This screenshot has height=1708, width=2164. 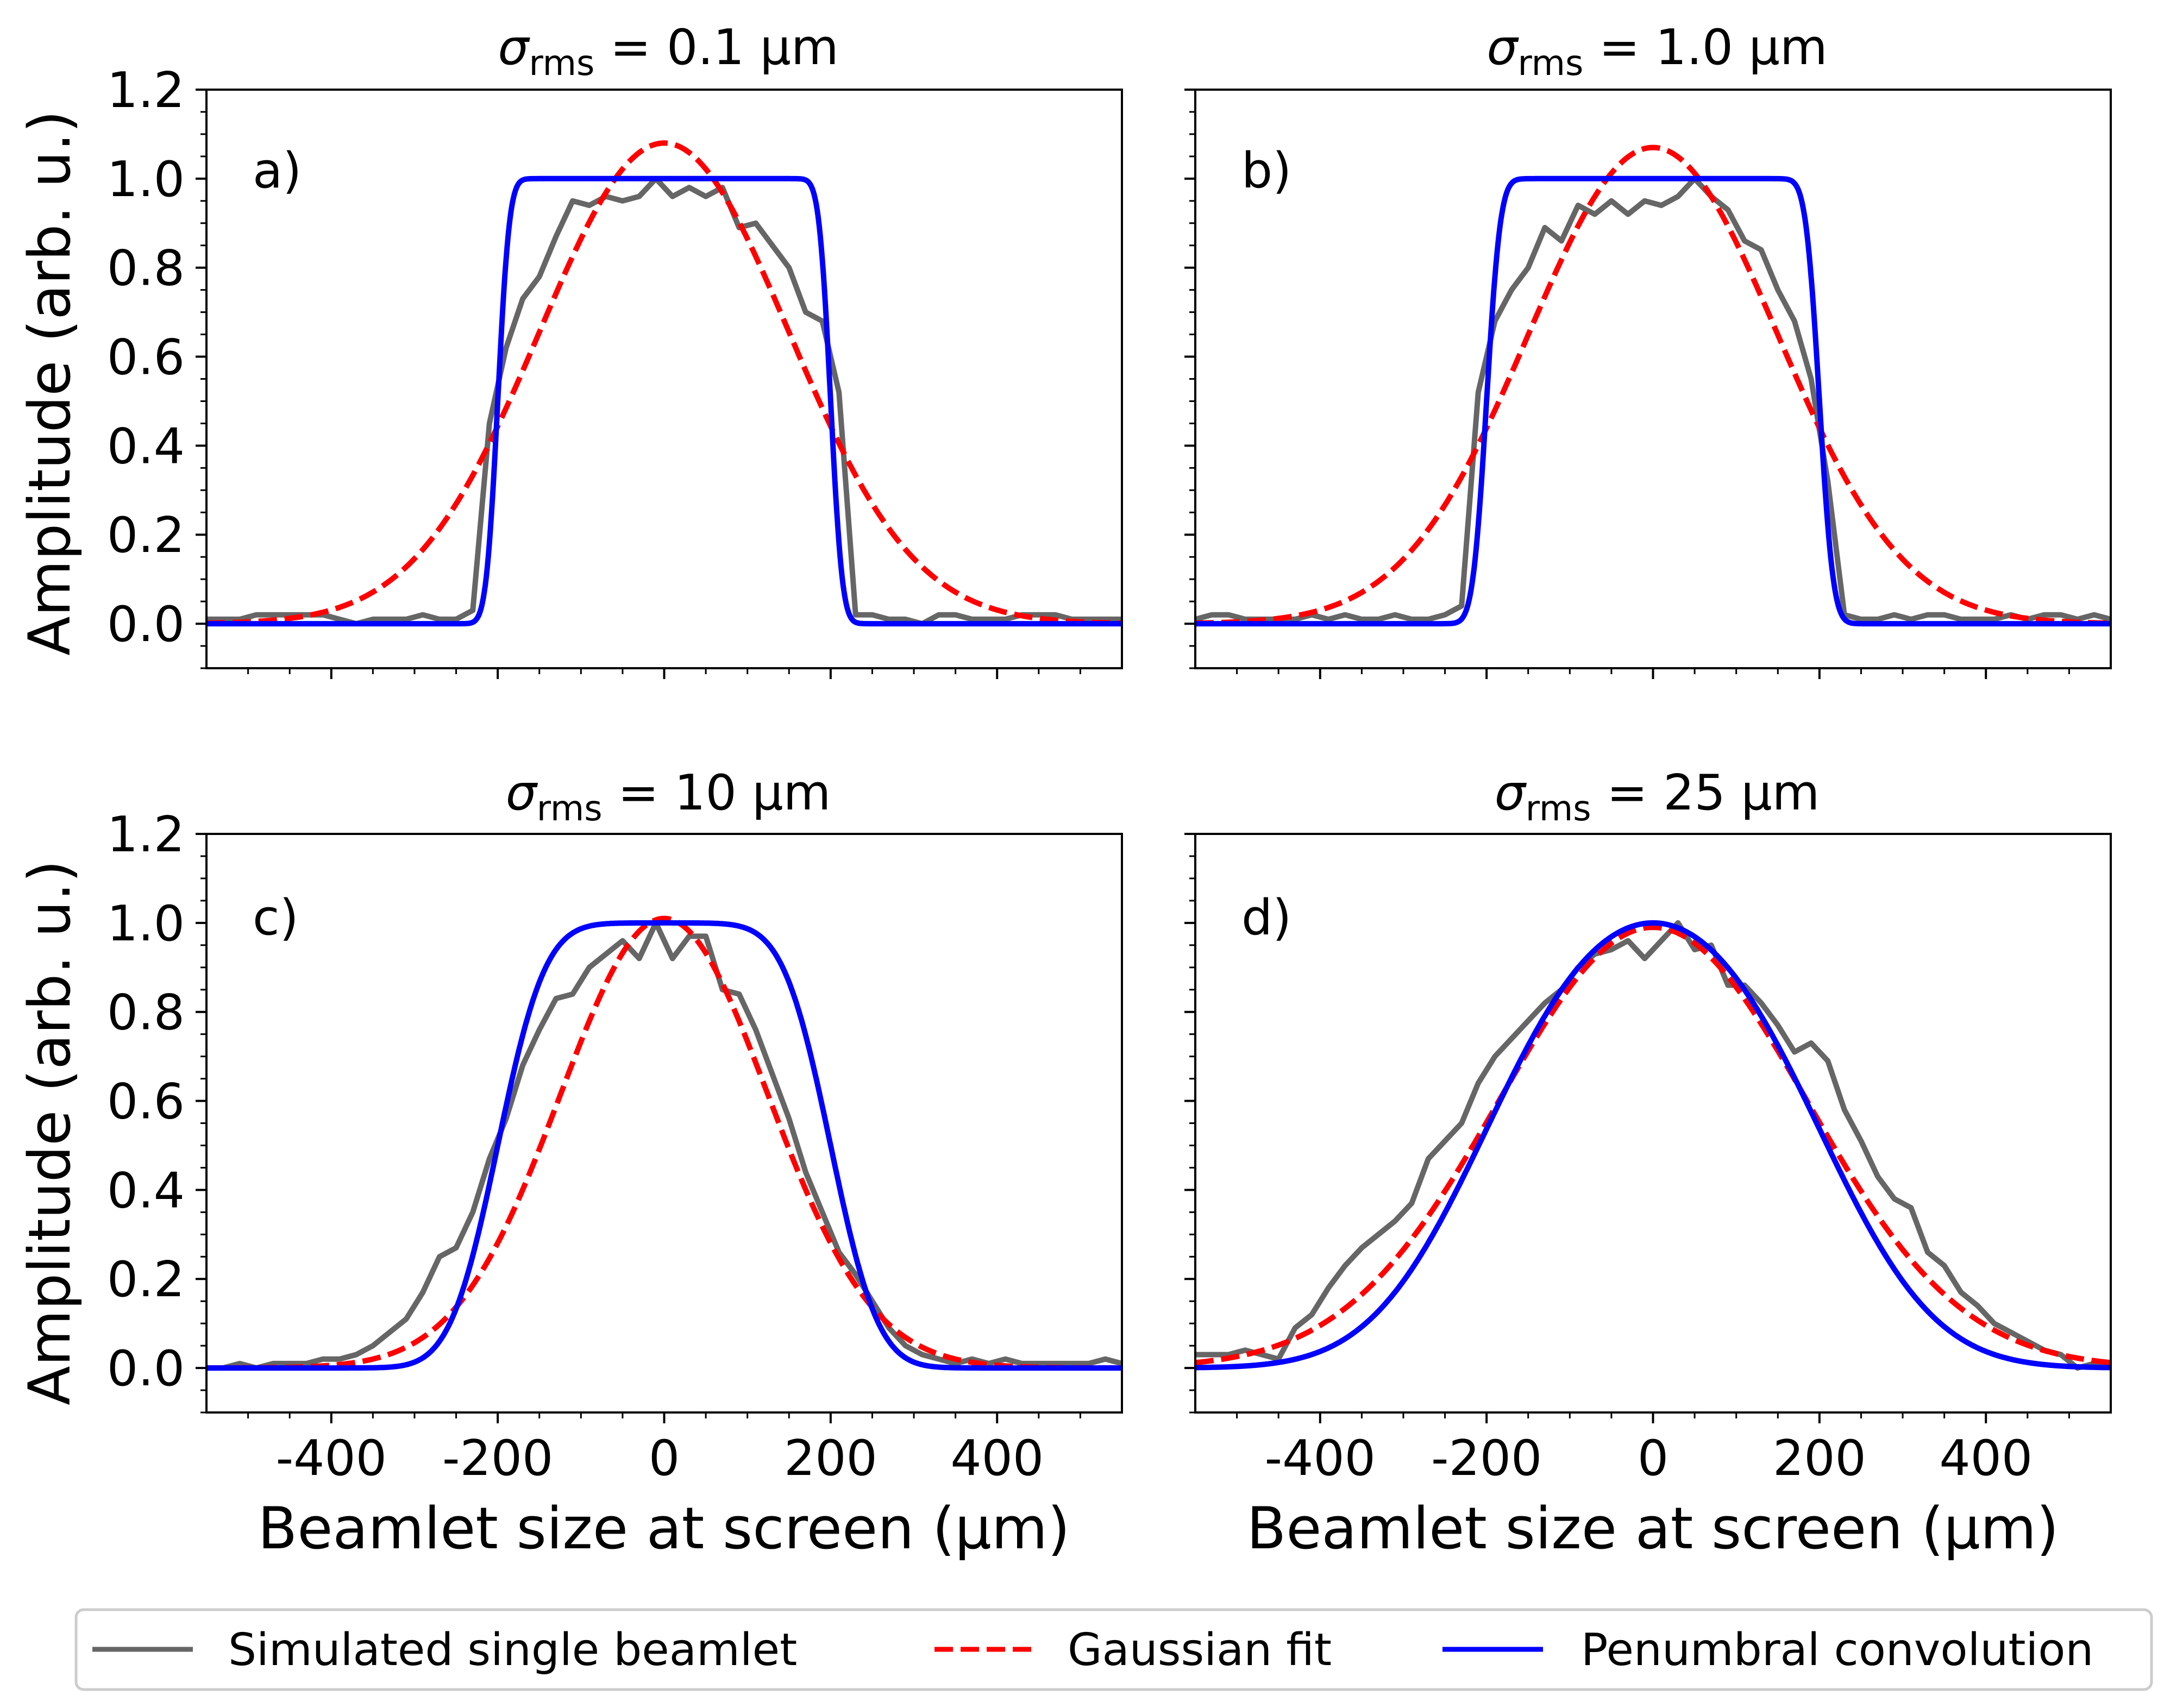 I want to click on panel-d-gaussian-line, so click(x=1653, y=1145).